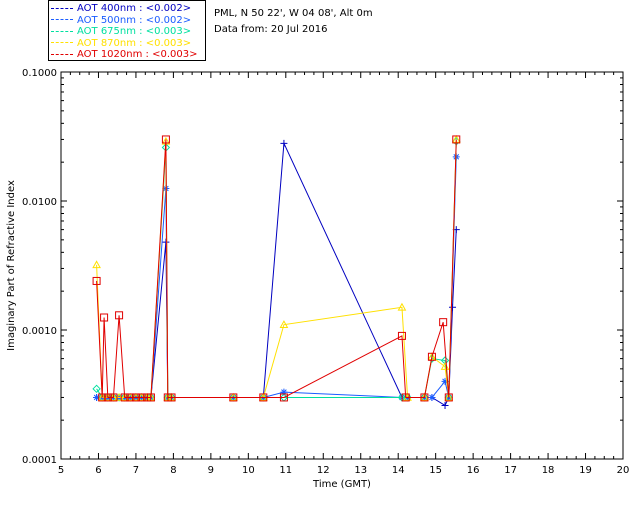  What do you see at coordinates (473, 470) in the screenshot?
I see `x-tick-label: 16` at bounding box center [473, 470].